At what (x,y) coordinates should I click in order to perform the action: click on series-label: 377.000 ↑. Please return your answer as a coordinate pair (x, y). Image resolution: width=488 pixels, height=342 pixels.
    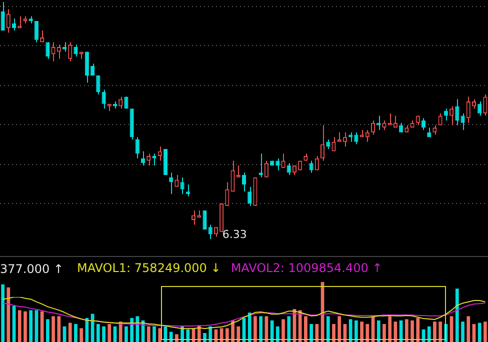
    Looking at the image, I should click on (32, 270).